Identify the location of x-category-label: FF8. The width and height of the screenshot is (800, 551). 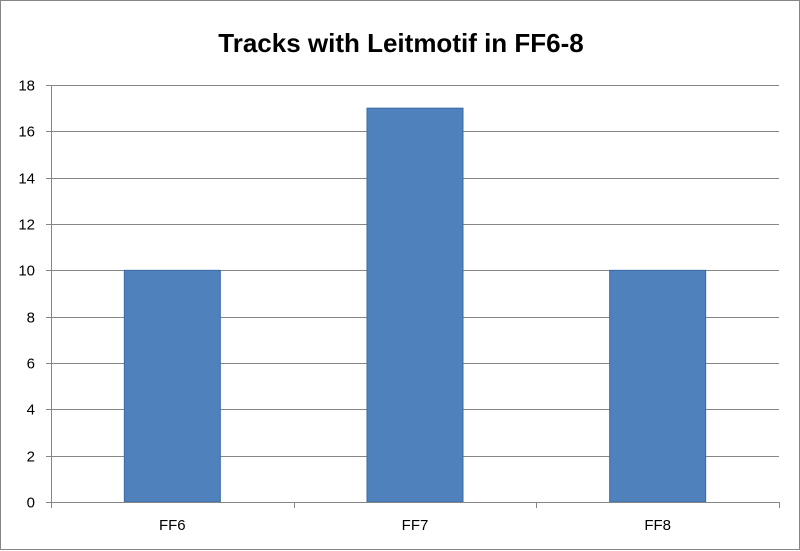
(657, 525).